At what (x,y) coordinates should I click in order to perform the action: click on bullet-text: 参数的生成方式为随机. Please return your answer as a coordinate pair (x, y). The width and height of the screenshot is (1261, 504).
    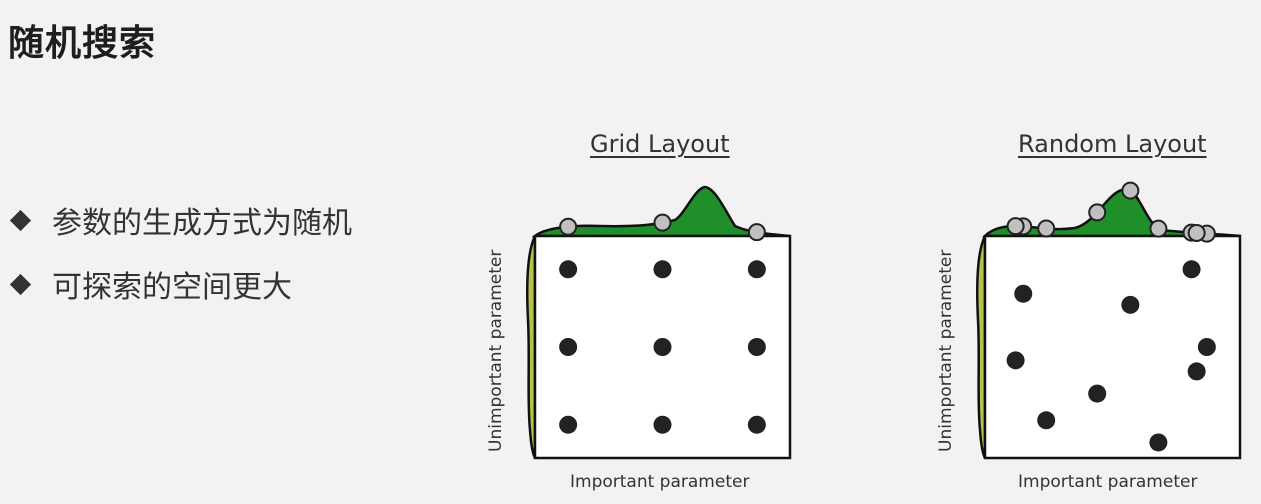
    Looking at the image, I should click on (202, 223).